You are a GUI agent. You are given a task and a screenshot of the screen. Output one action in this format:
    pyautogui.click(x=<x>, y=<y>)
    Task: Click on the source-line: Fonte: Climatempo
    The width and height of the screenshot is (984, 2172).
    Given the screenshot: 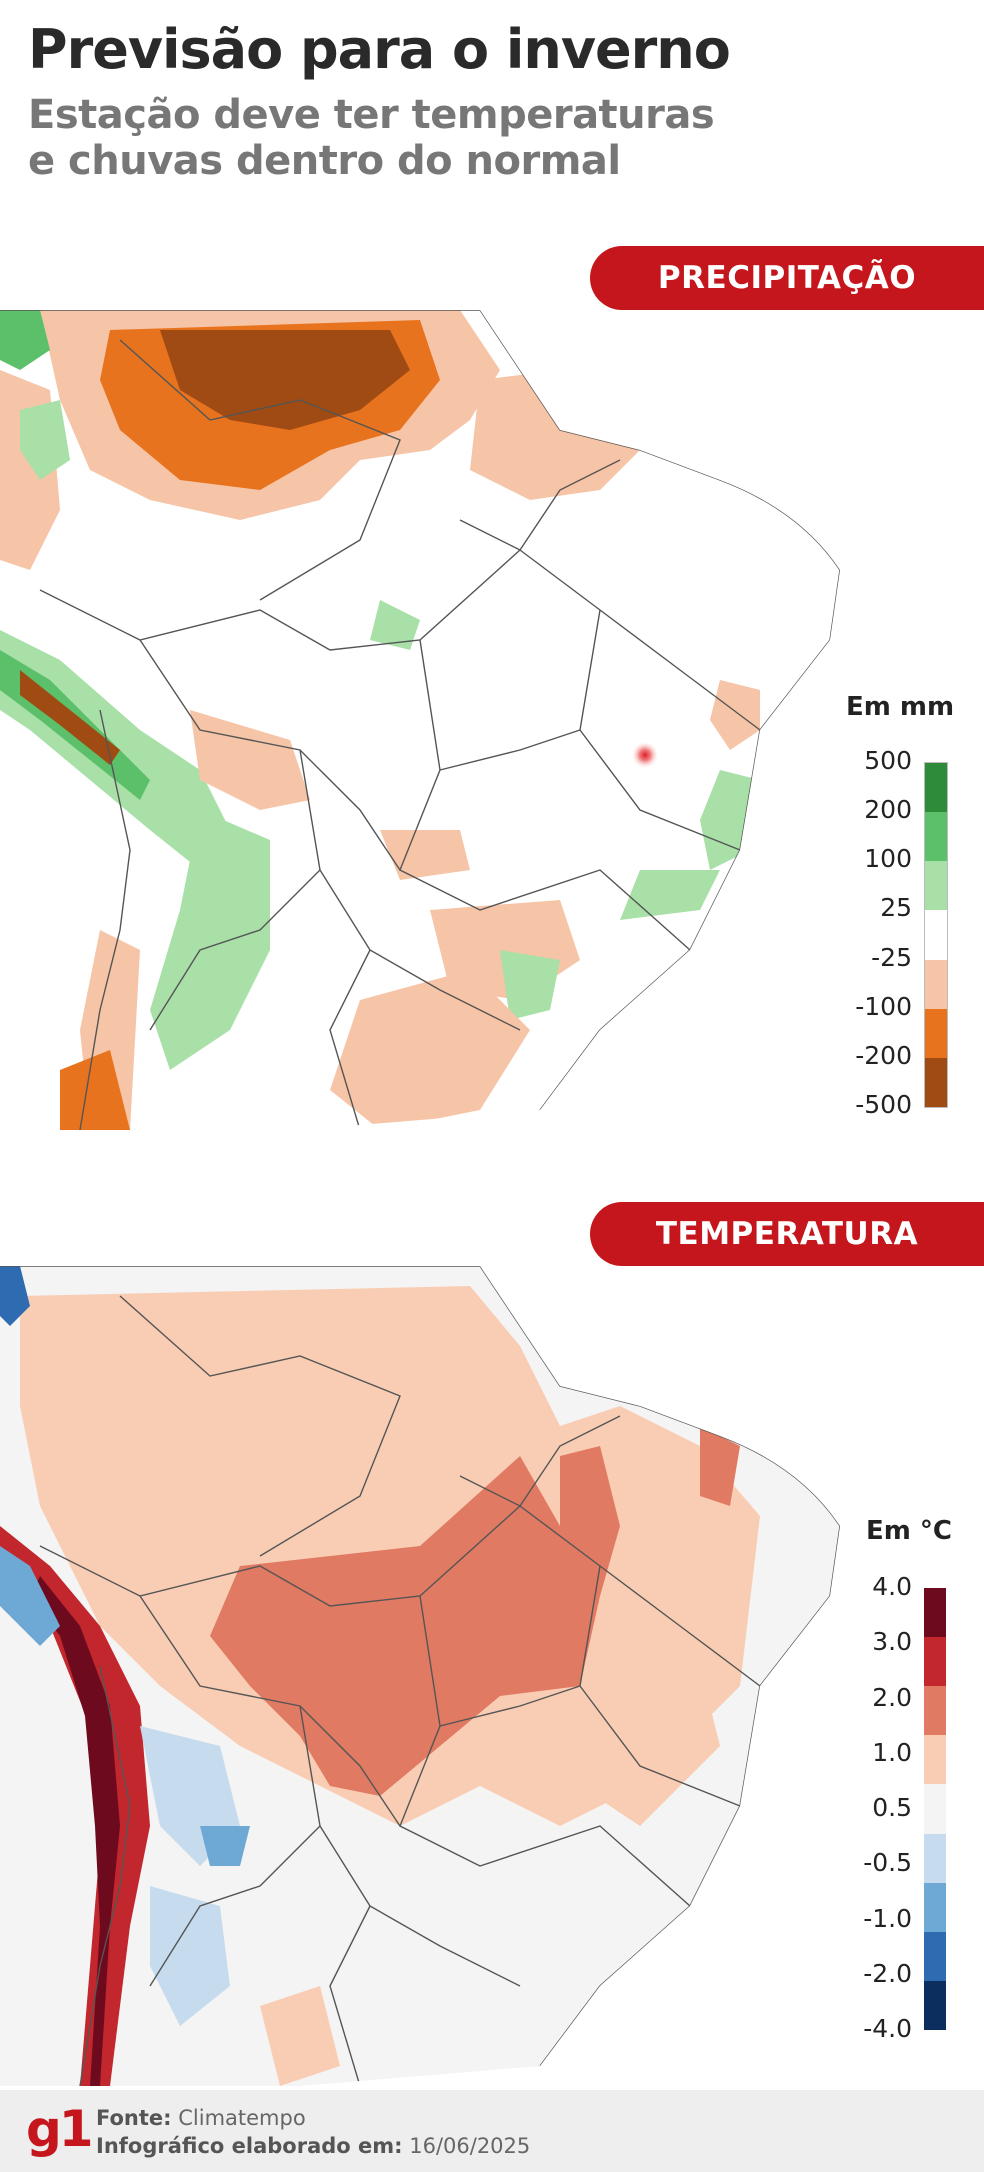 What is the action you would take?
    pyautogui.click(x=201, y=2118)
    